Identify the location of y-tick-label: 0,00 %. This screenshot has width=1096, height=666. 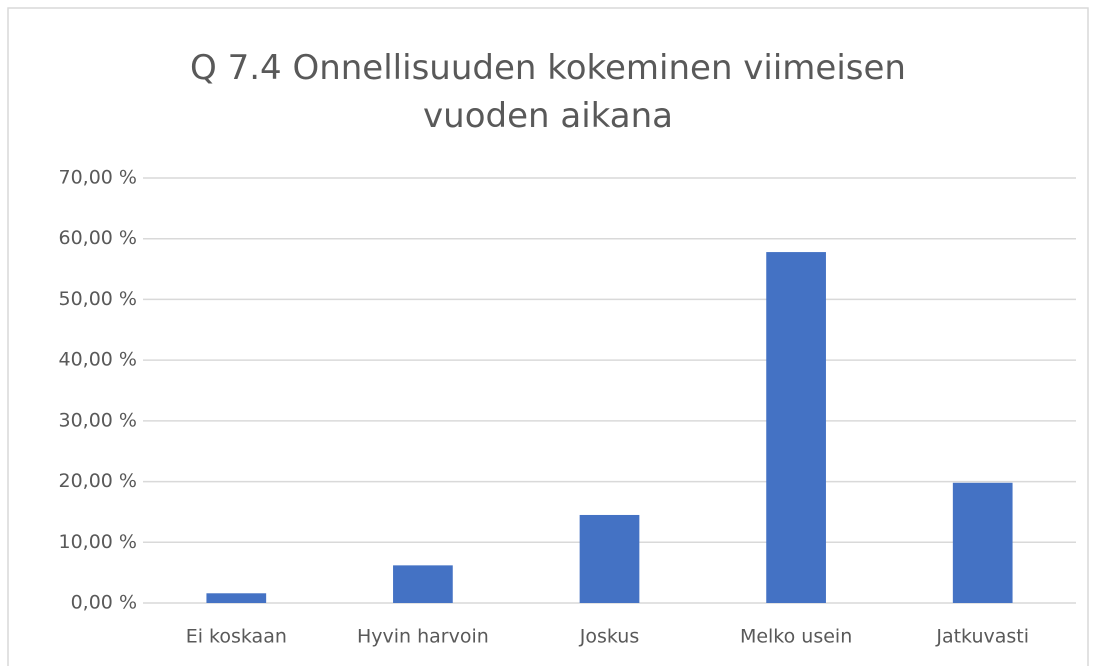
(104, 603).